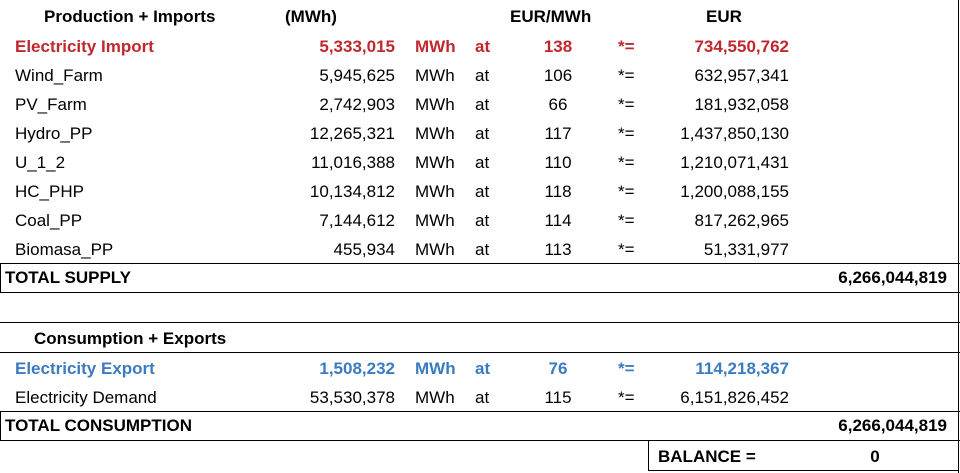 Image resolution: width=960 pixels, height=473 pixels. Describe the element at coordinates (558, 162) in the screenshot. I see `price: 110` at that location.